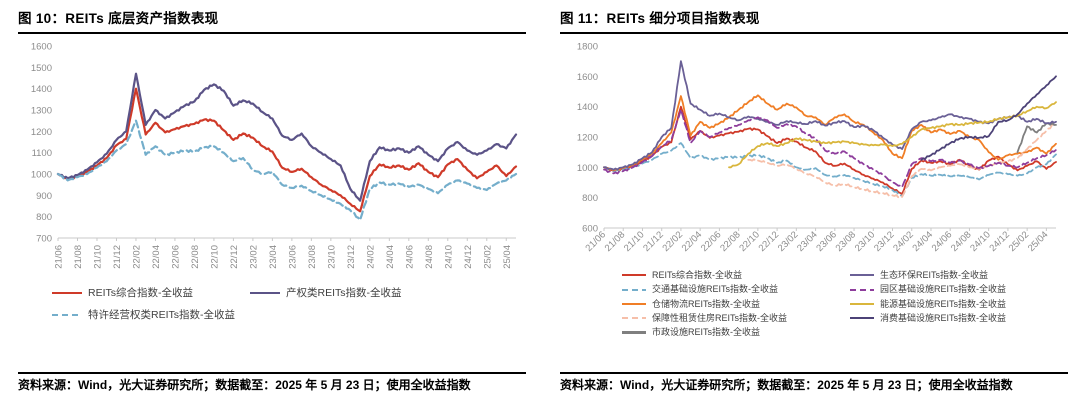  What do you see at coordinates (706, 303) in the screenshot?
I see `legend-label: 仓储物流REITs指数-全收益` at bounding box center [706, 303].